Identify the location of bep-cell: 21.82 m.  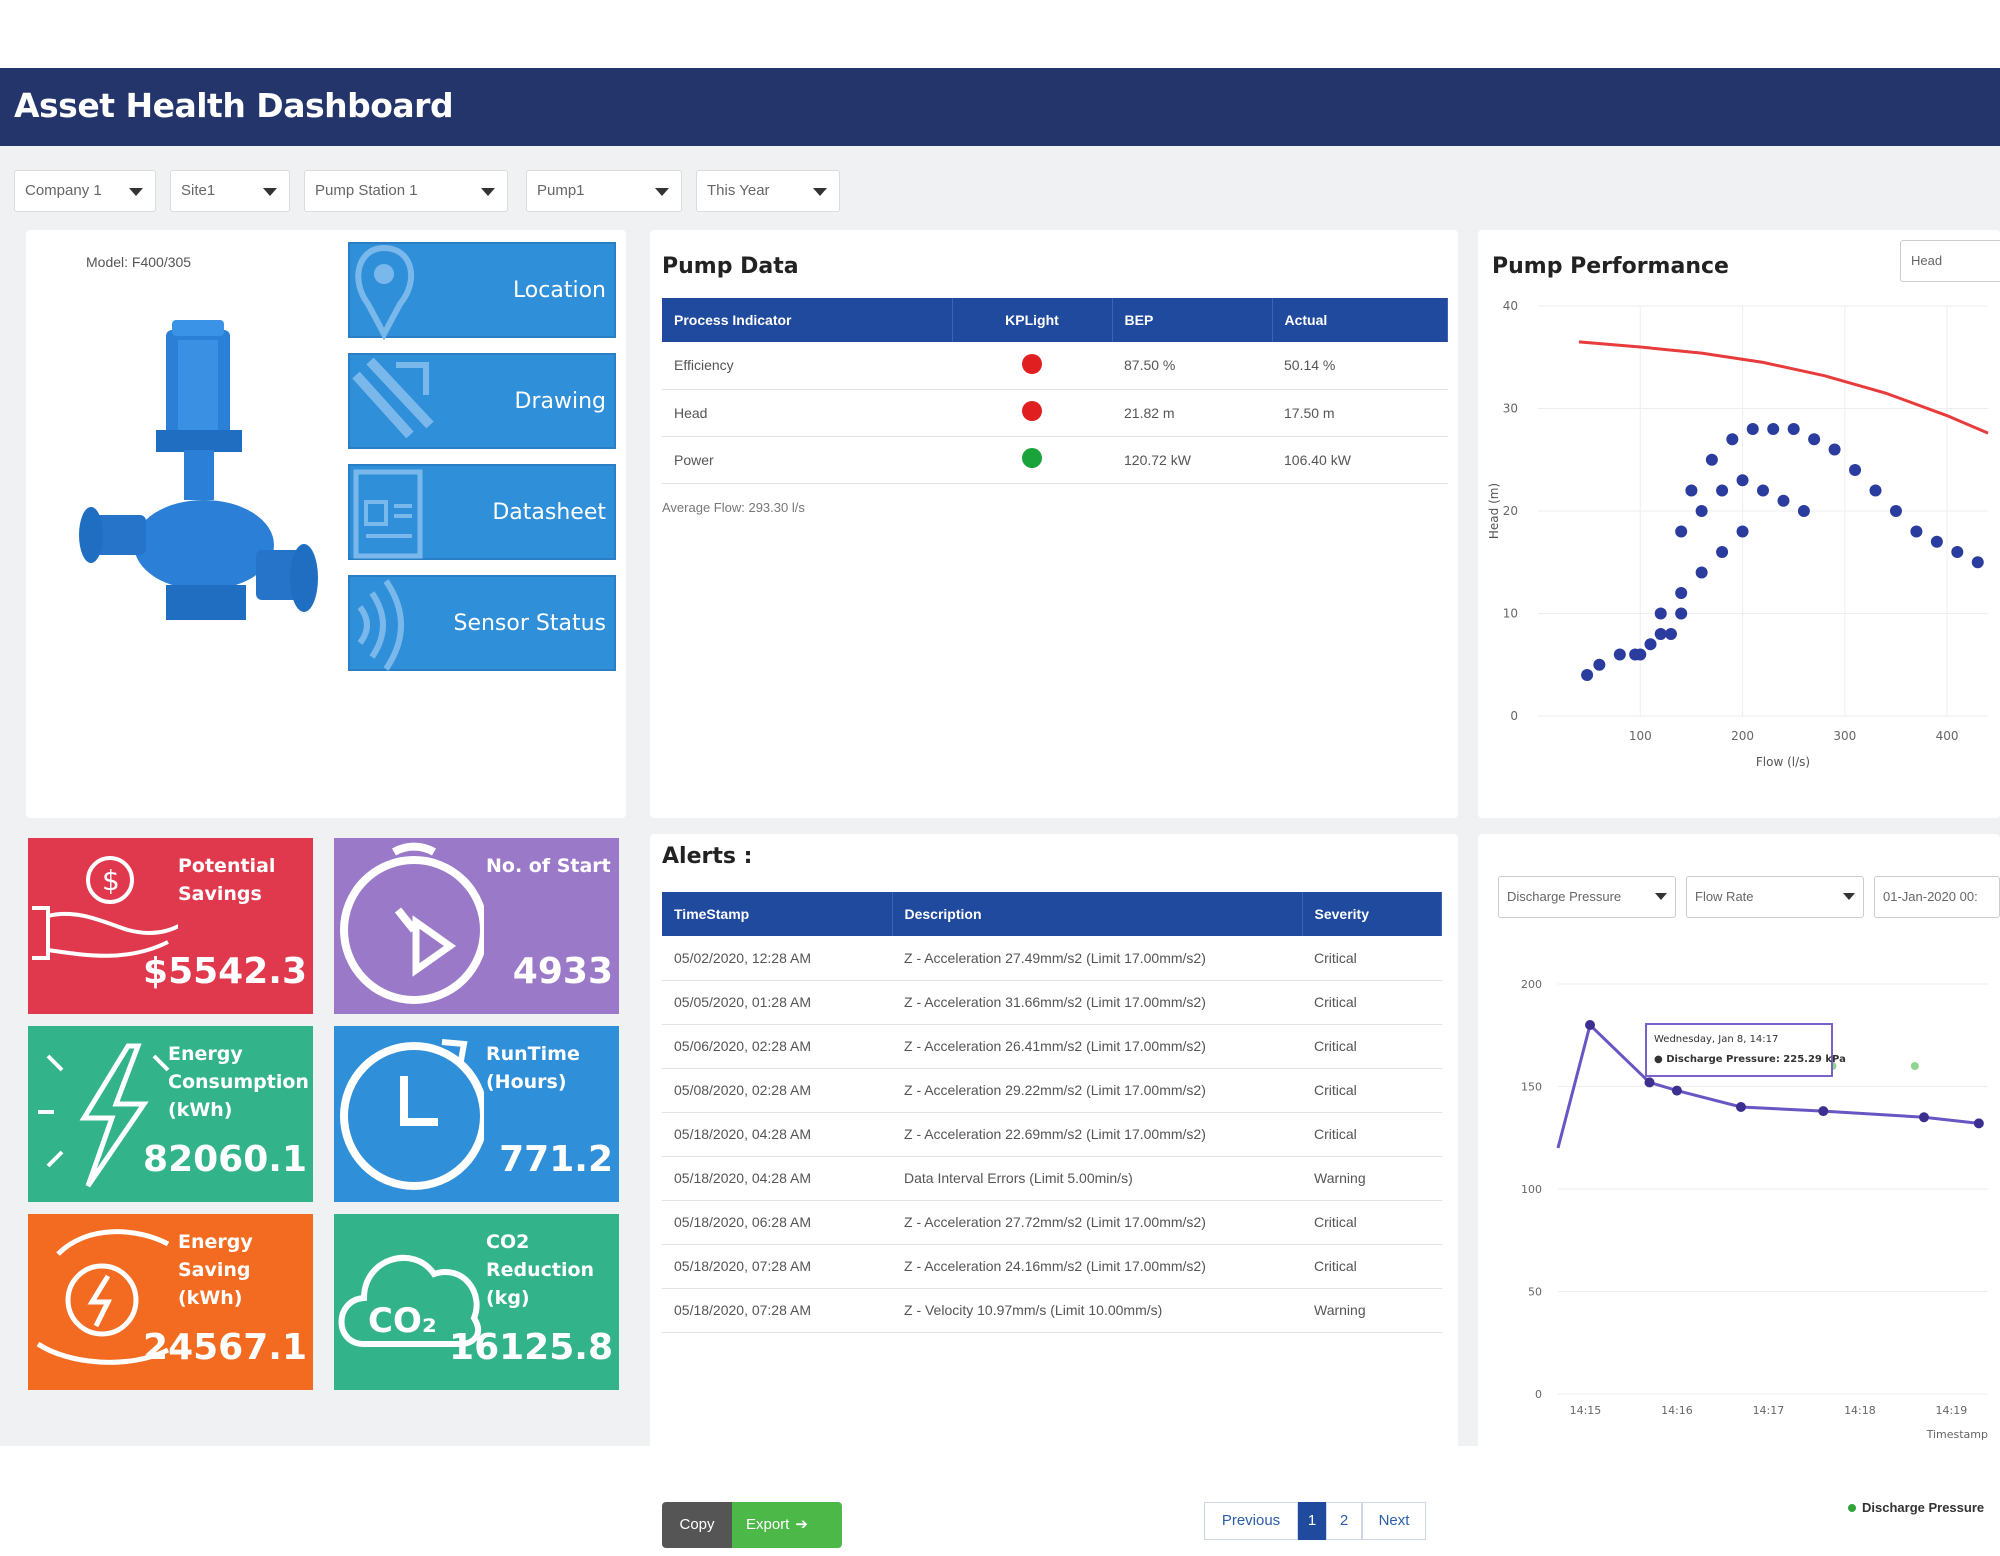
(1192, 413).